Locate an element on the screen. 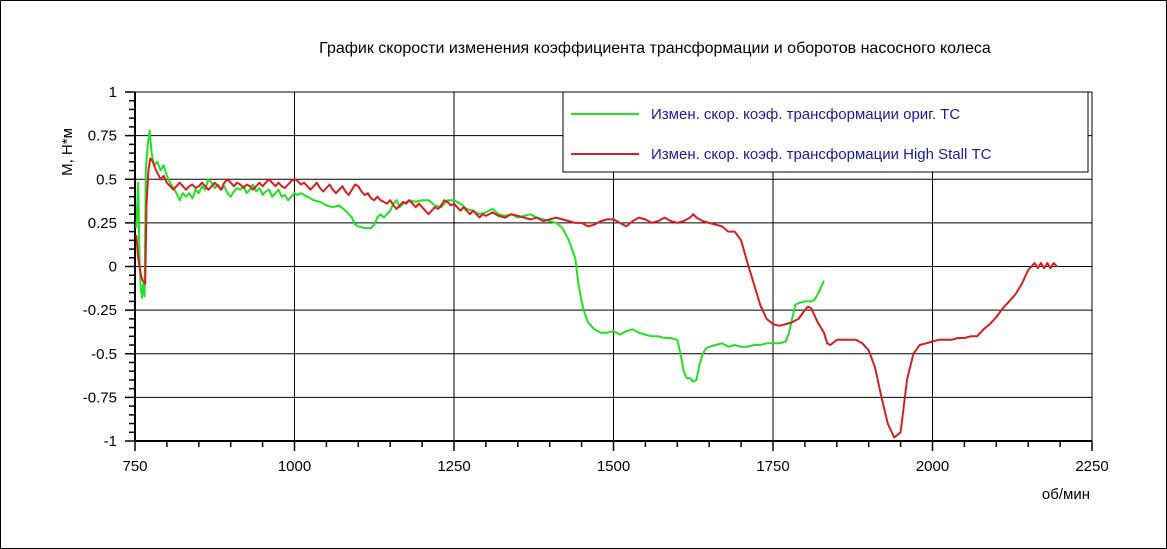  x-tick-label: 750 is located at coordinates (134, 466).